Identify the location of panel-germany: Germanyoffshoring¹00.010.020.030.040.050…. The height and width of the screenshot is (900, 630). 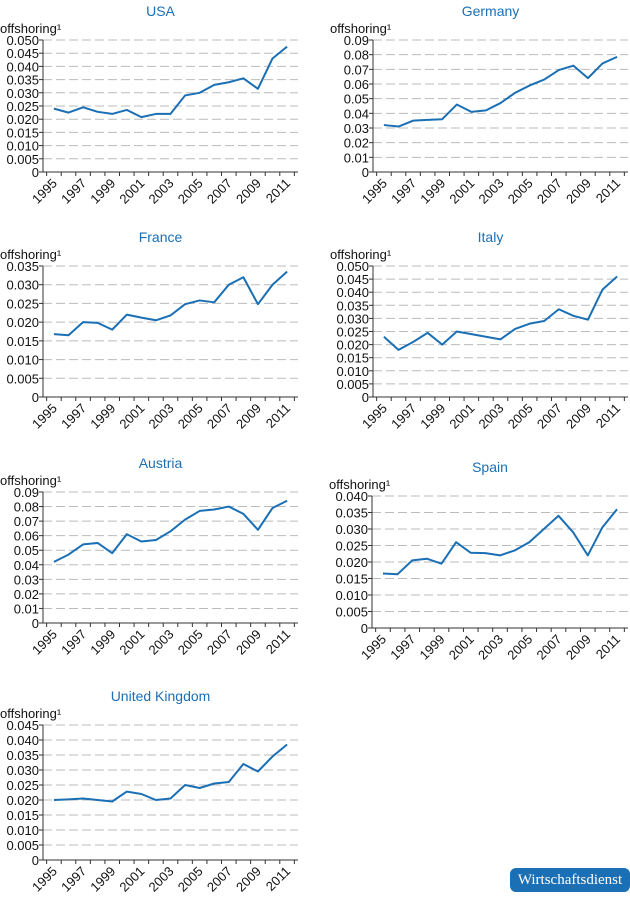
(479, 105).